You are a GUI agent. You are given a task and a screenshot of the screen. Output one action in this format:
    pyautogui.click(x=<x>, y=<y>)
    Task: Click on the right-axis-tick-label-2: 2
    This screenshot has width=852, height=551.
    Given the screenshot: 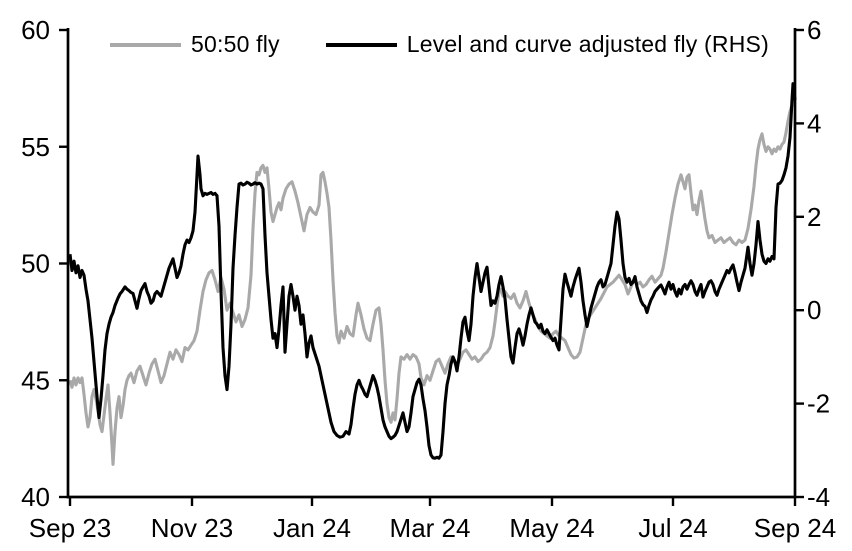 What is the action you would take?
    pyautogui.click(x=814, y=217)
    